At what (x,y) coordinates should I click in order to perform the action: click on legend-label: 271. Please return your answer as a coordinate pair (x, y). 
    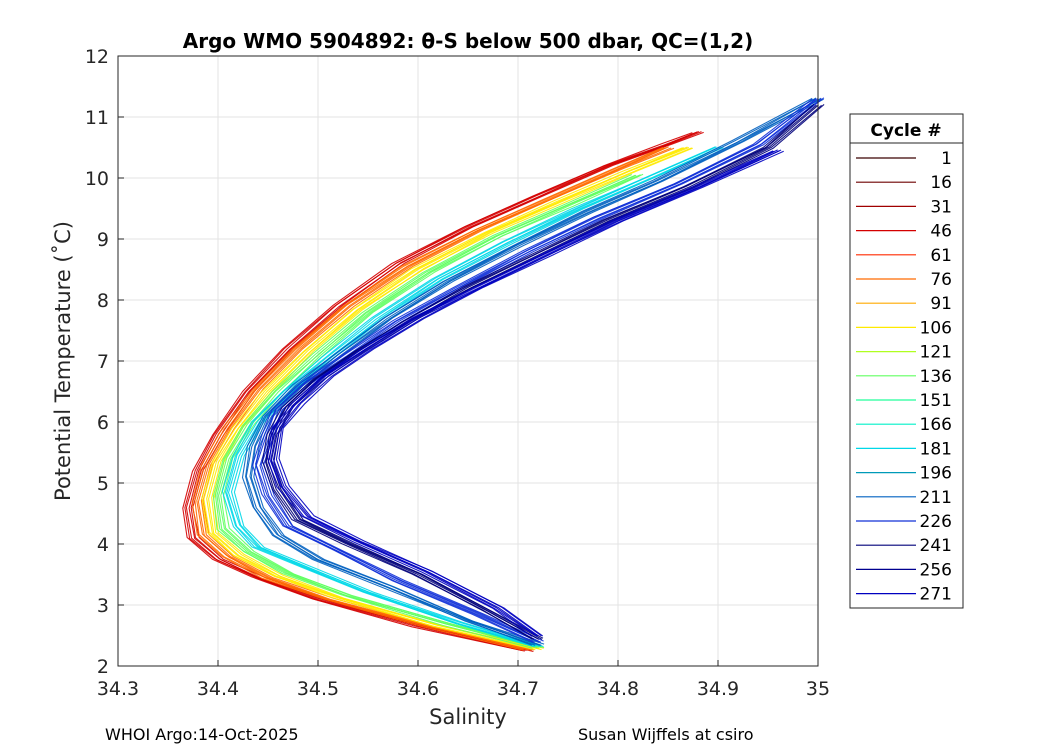
    Looking at the image, I should click on (936, 595).